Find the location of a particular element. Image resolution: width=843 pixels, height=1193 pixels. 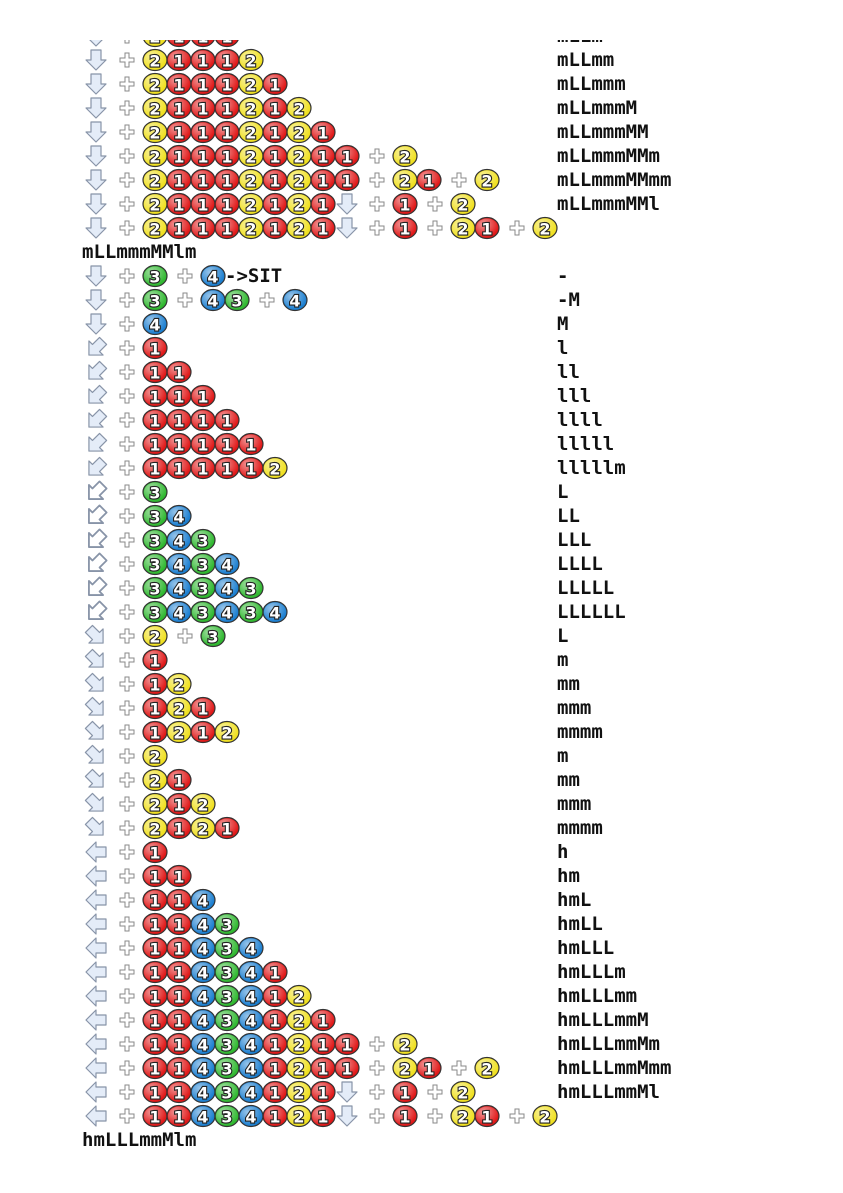

result-text: lll is located at coordinates (574, 396).